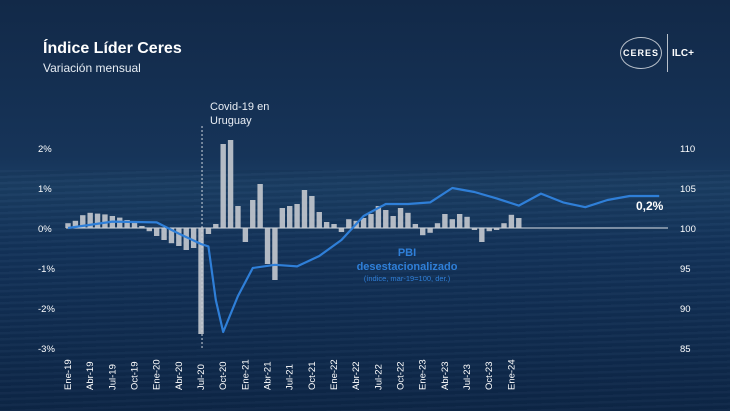  Describe the element at coordinates (688, 229) in the screenshot. I see `y-right-tick-label: 100` at that location.